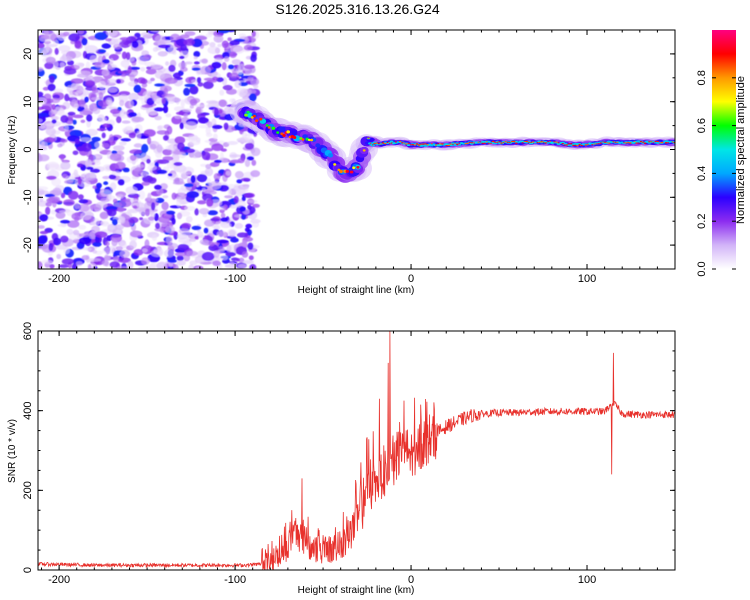 The width and height of the screenshot is (750, 600). Describe the element at coordinates (235, 580) in the screenshot. I see `x-tick-label: -100` at that location.